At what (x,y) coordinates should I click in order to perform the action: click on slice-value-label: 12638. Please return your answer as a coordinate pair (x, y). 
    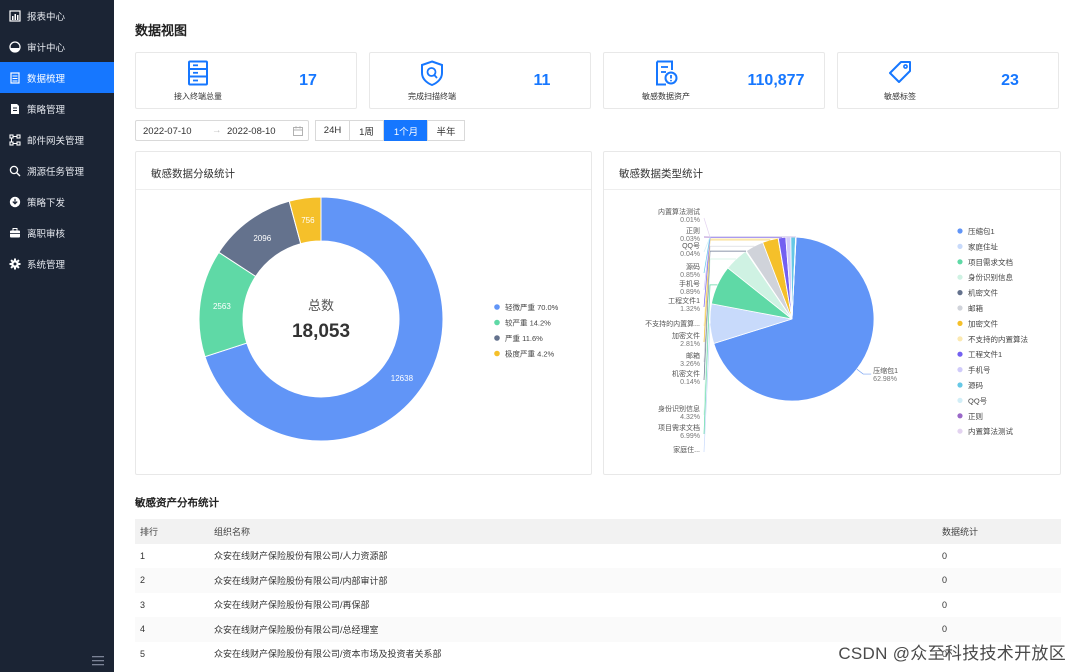
    Looking at the image, I should click on (402, 378).